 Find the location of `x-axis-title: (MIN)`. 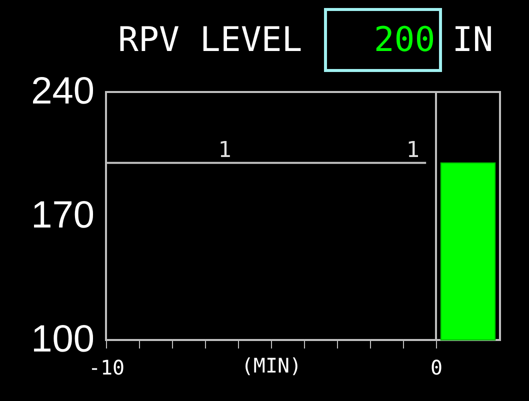

x-axis-title: (MIN) is located at coordinates (271, 366).